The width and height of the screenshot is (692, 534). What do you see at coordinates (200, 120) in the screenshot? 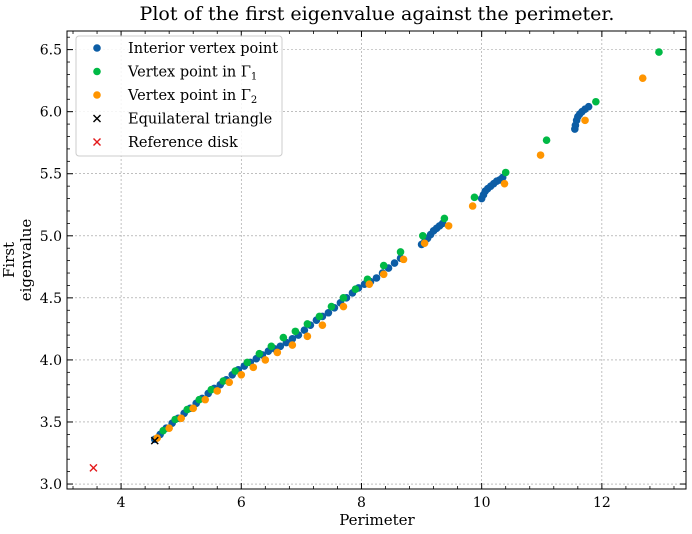
I see `legend-label-equilateral-triangle: Equilateral triangle` at bounding box center [200, 120].